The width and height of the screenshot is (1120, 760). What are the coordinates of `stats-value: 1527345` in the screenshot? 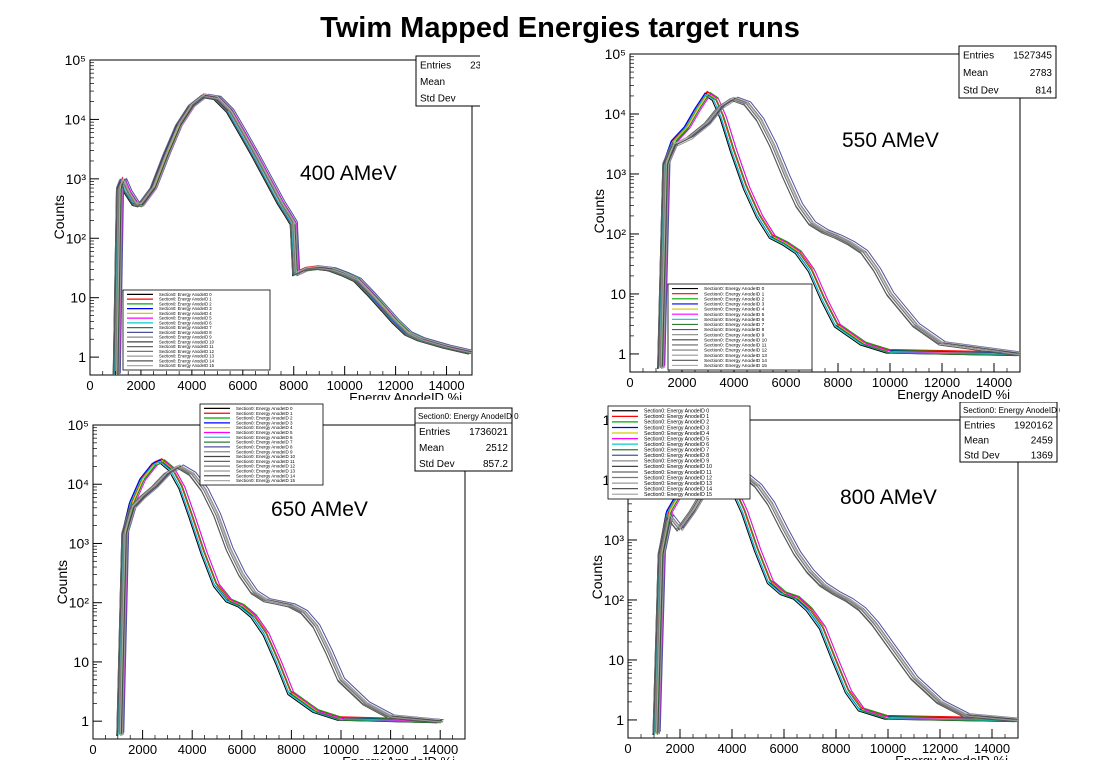 It's located at (1032, 56).